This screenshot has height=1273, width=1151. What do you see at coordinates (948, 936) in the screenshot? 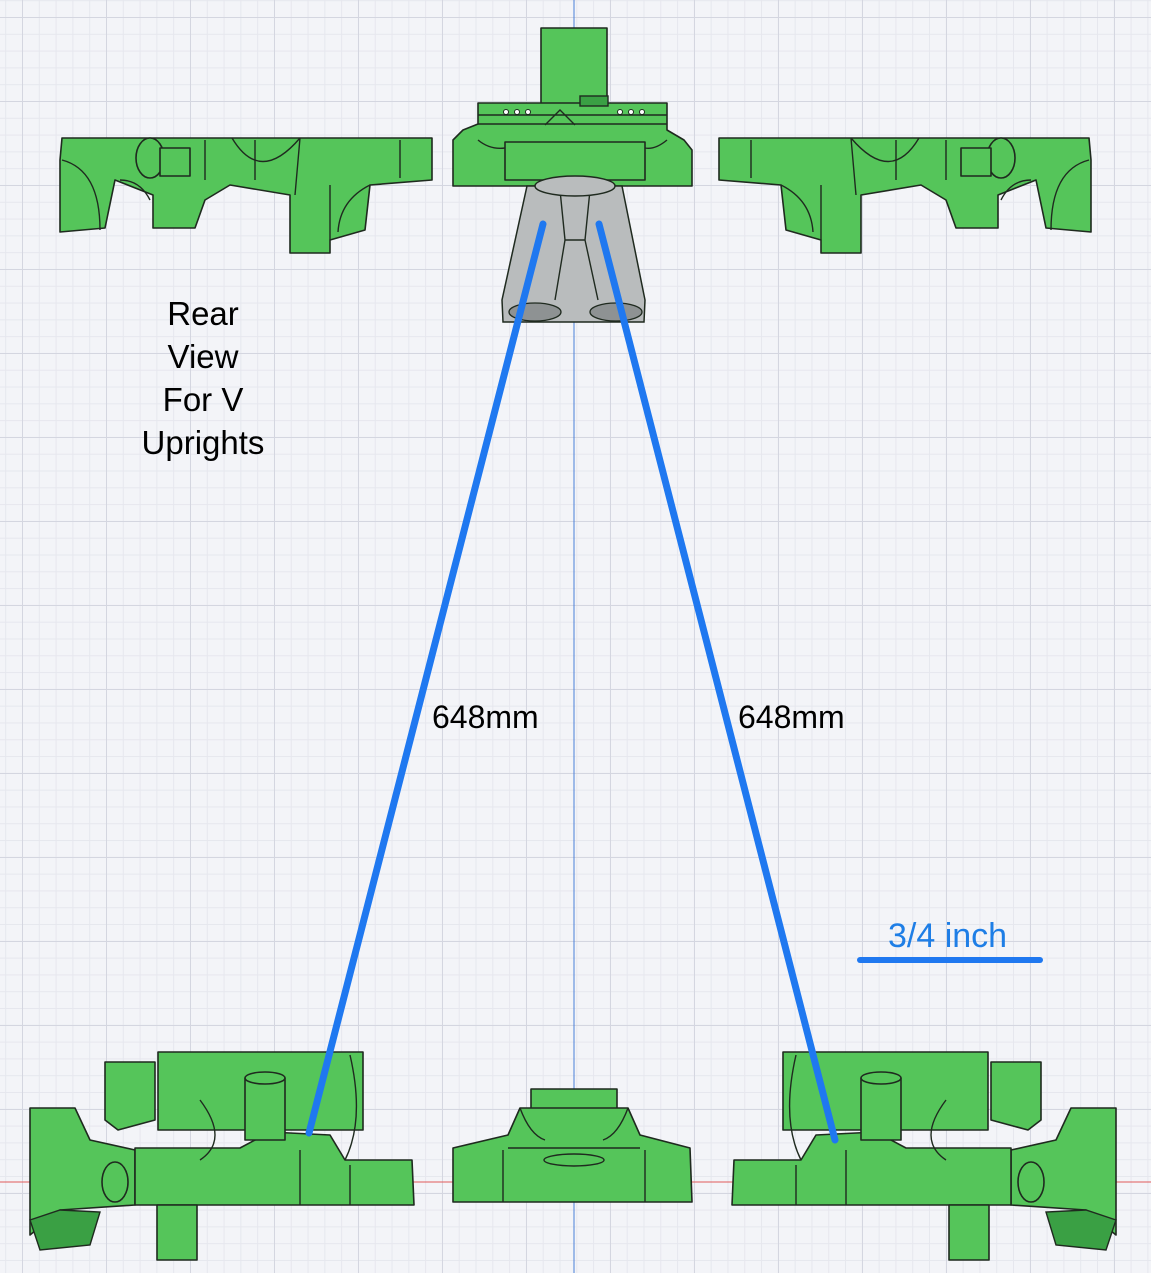
I see `scale-bar-label: 3/4 inch` at bounding box center [948, 936].